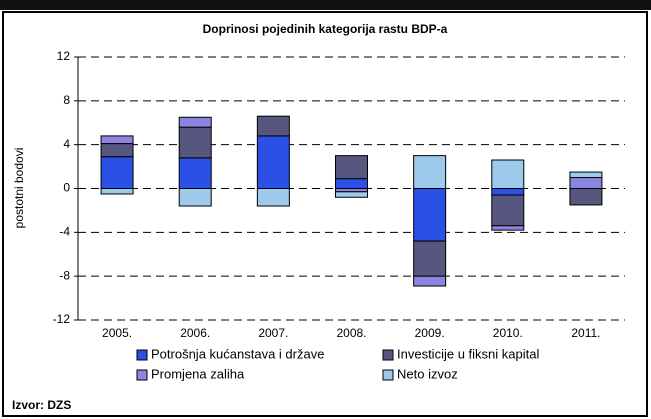 The width and height of the screenshot is (651, 419). Describe the element at coordinates (237, 353) in the screenshot. I see `legend-label: Potrošnja kućanstava i države` at that location.